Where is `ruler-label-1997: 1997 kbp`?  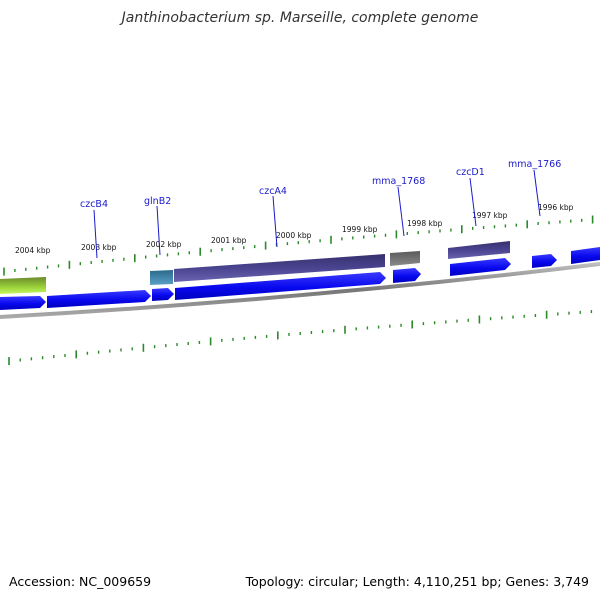
ruler-label-1997: 1997 kbp is located at coordinates (490, 215).